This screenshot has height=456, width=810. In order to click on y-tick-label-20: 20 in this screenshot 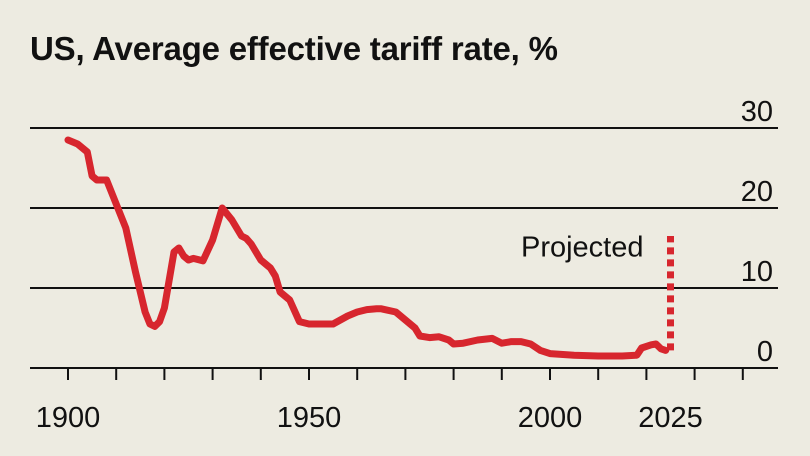, I will do `click(757, 192)`.